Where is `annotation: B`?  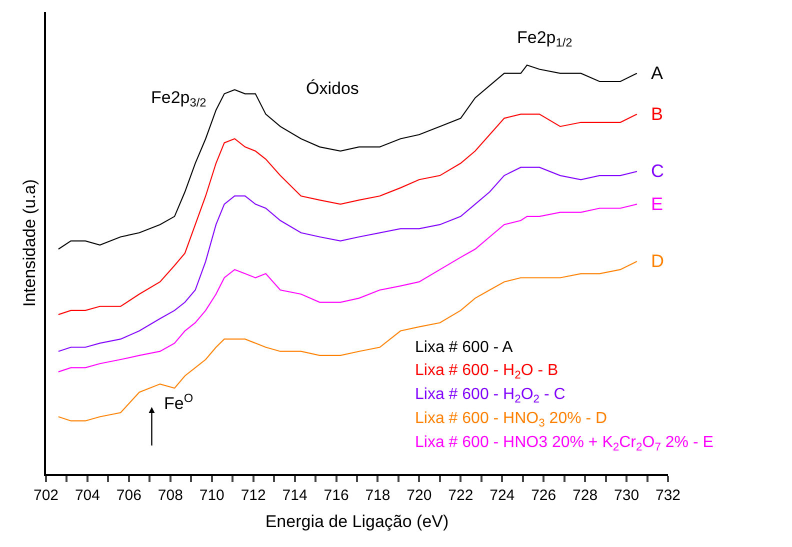 annotation: B is located at coordinates (657, 114).